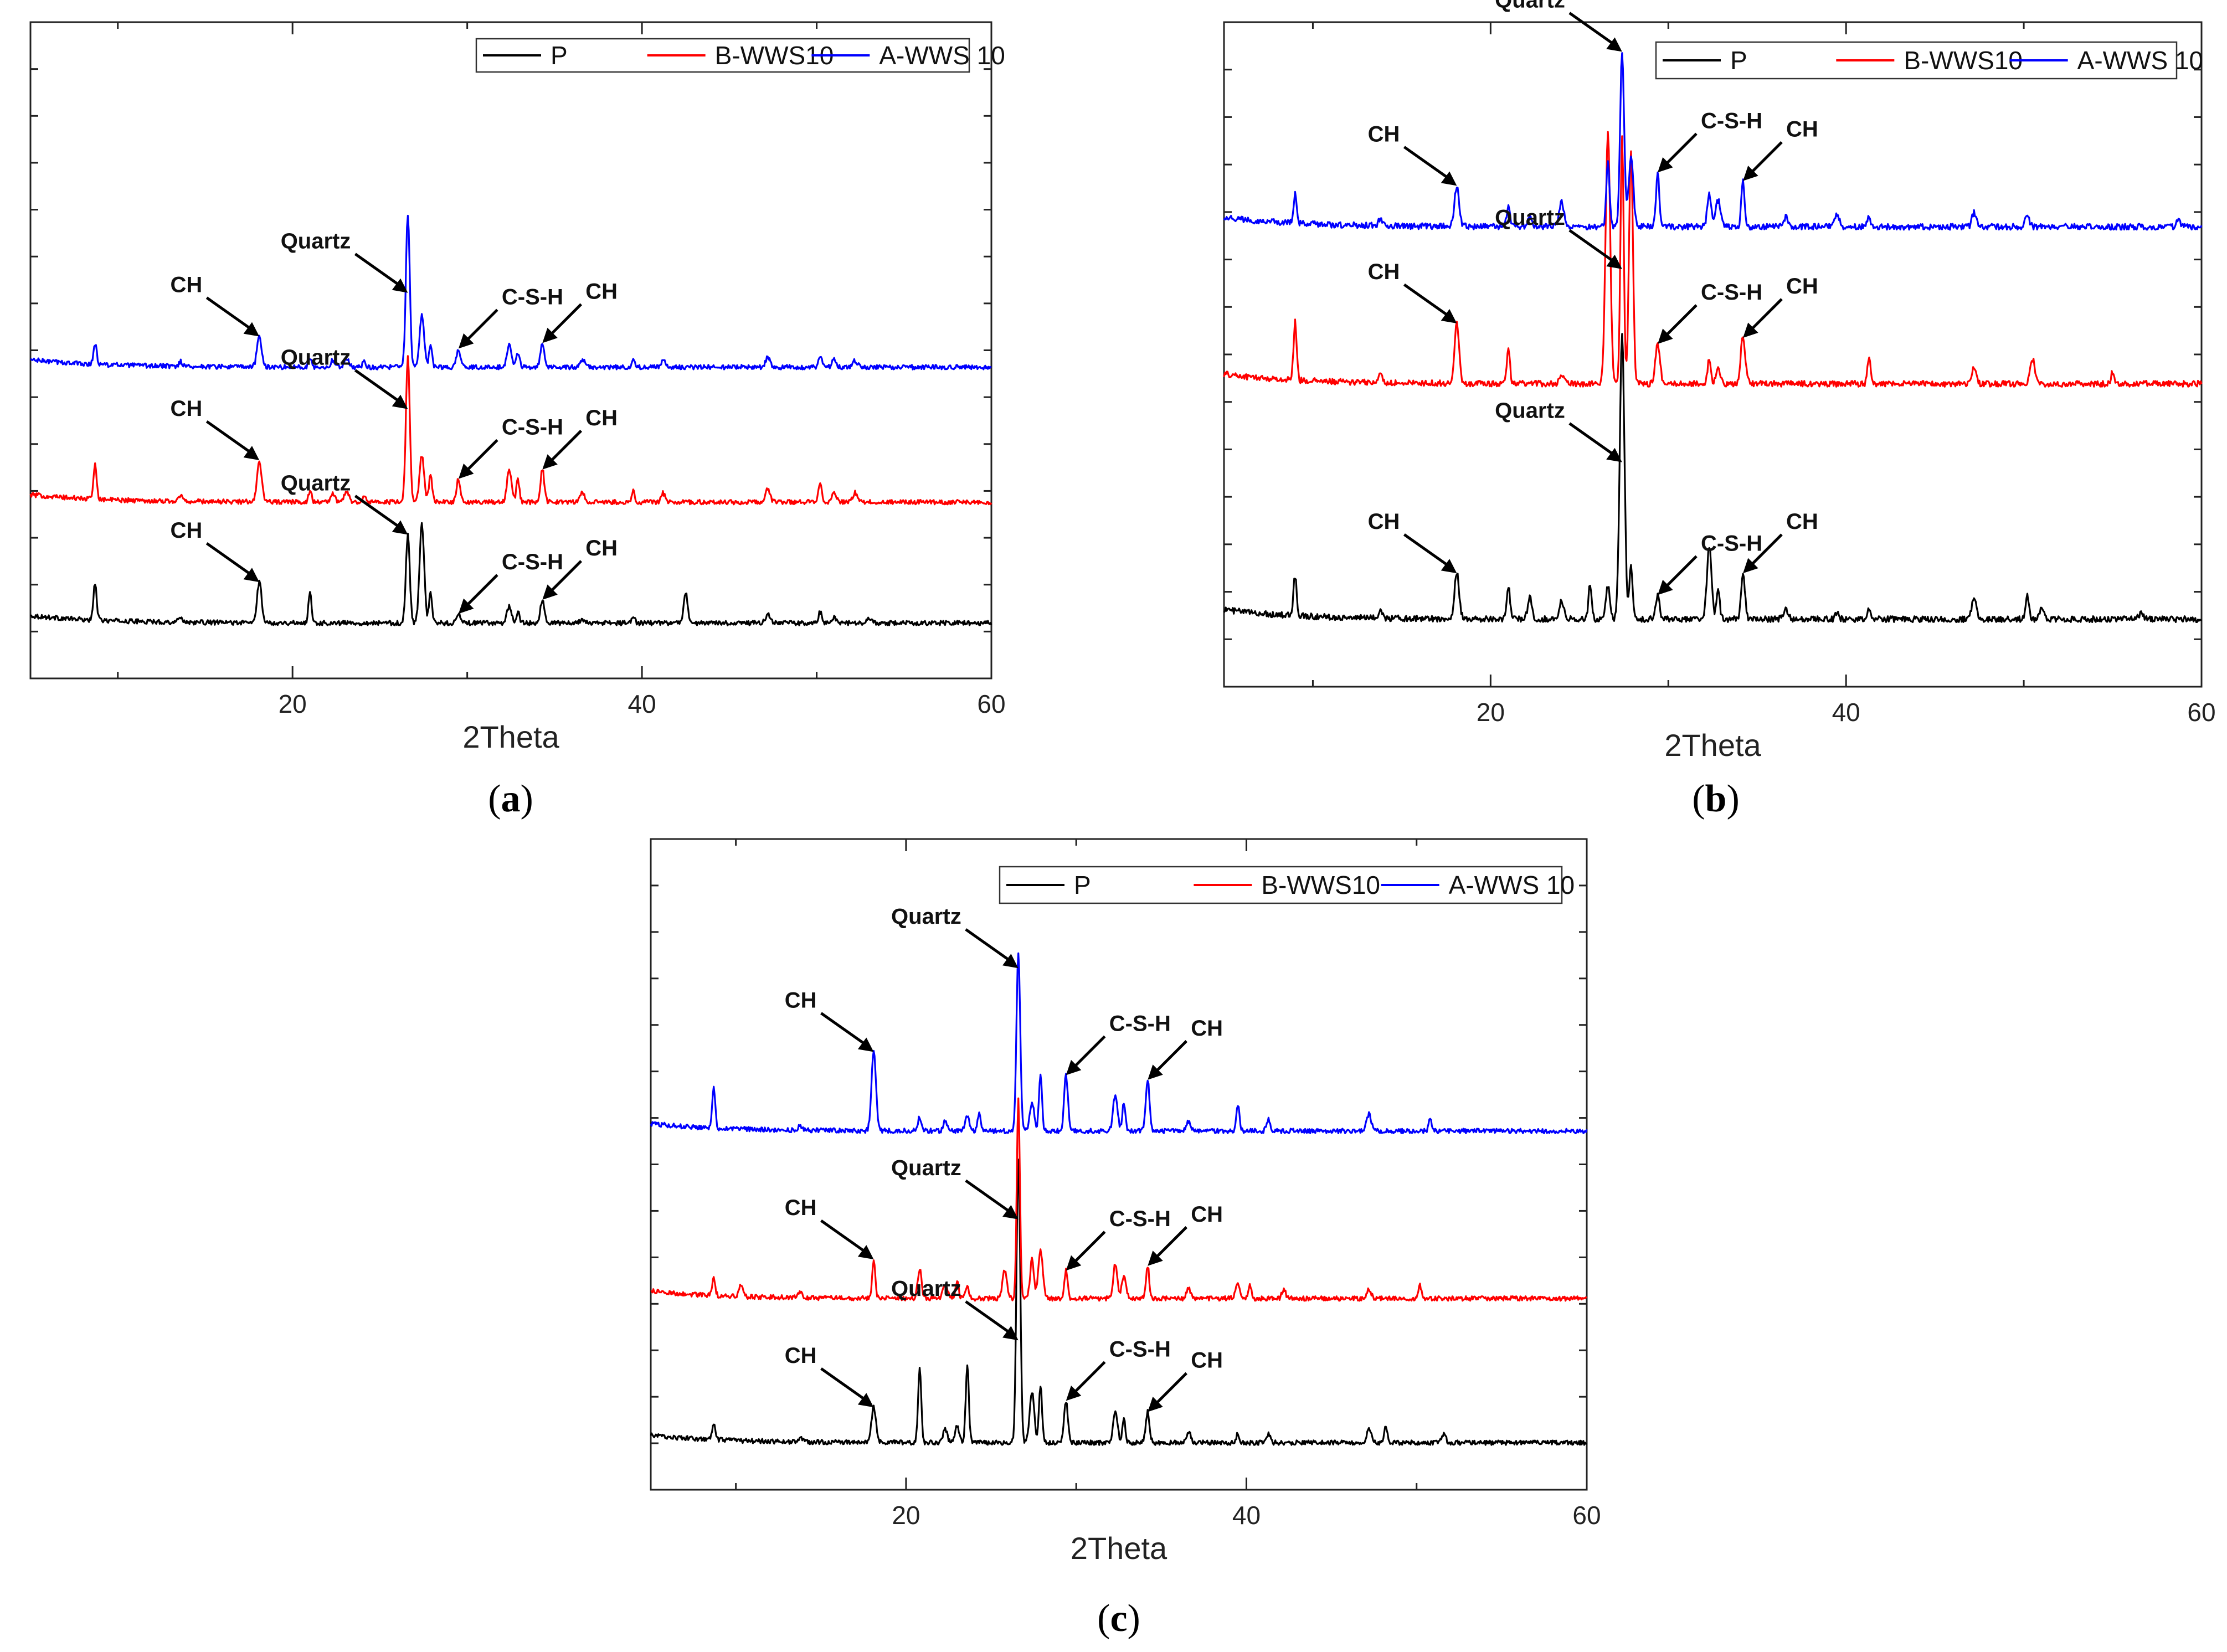 This screenshot has height=1652, width=2227. I want to click on panel-label-letter: c, so click(1118, 1618).